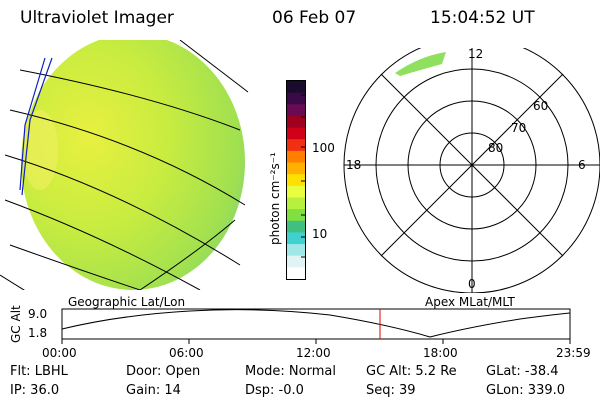 Image resolution: width=600 pixels, height=400 pixels. I want to click on altitude-tick-low: 1.8, so click(37, 333).